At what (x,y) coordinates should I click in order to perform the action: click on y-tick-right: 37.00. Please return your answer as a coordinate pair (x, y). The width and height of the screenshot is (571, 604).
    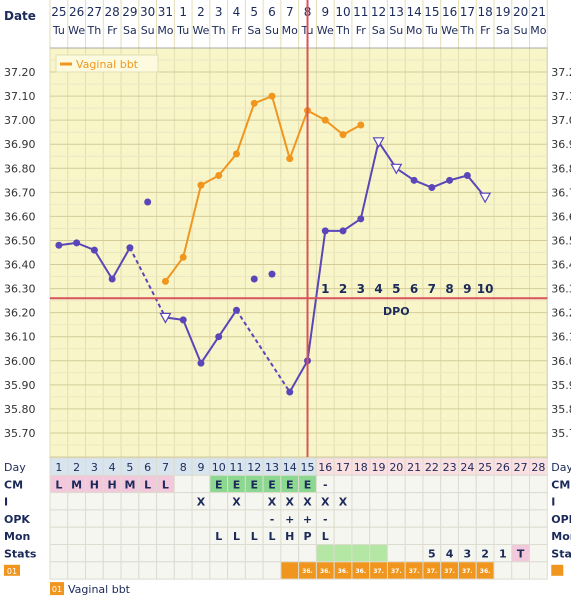
    Looking at the image, I should click on (561, 120).